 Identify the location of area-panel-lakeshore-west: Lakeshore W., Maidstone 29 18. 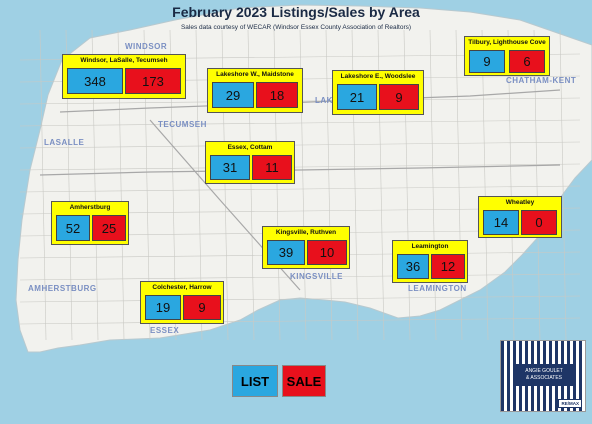
(255, 90).